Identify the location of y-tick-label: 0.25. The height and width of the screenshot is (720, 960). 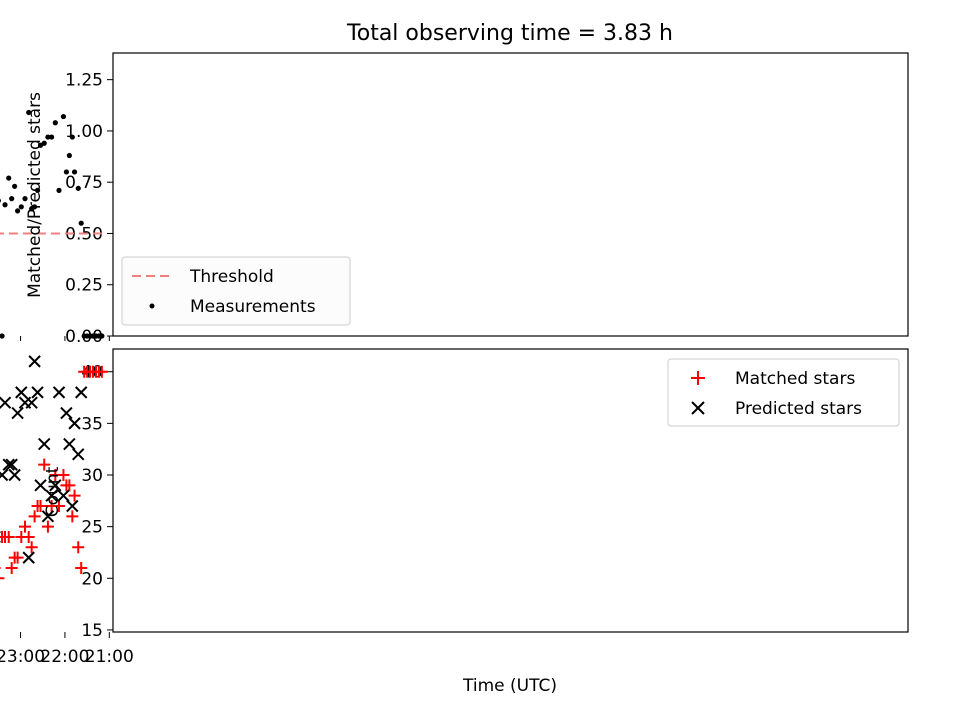
(84, 286).